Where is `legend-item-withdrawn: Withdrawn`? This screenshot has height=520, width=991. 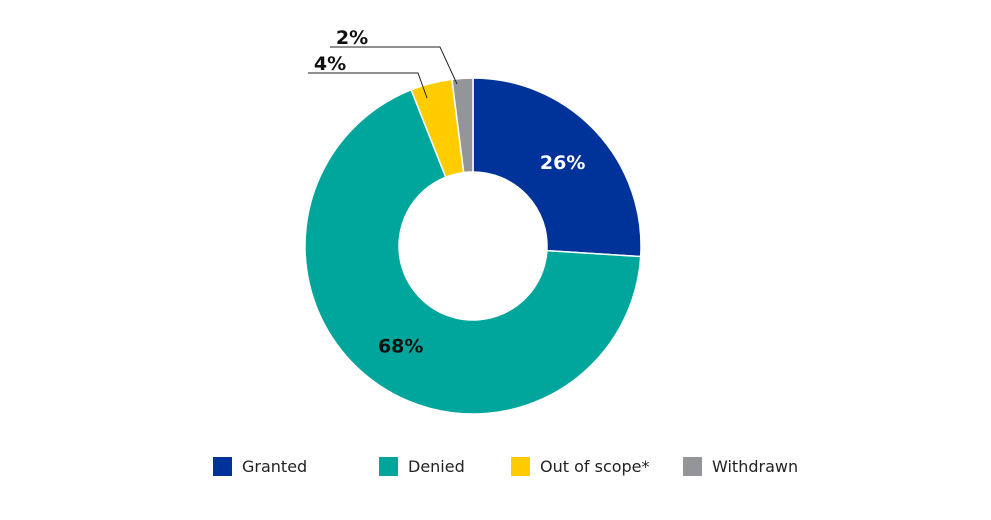 legend-item-withdrawn: Withdrawn is located at coordinates (740, 466).